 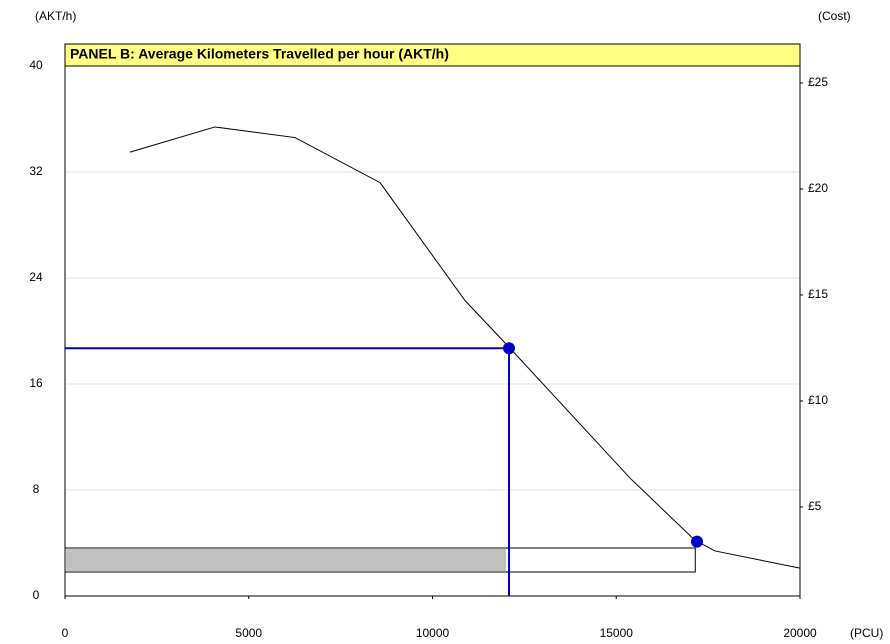 I want to click on x-tick-label: 15000, so click(x=617, y=633).